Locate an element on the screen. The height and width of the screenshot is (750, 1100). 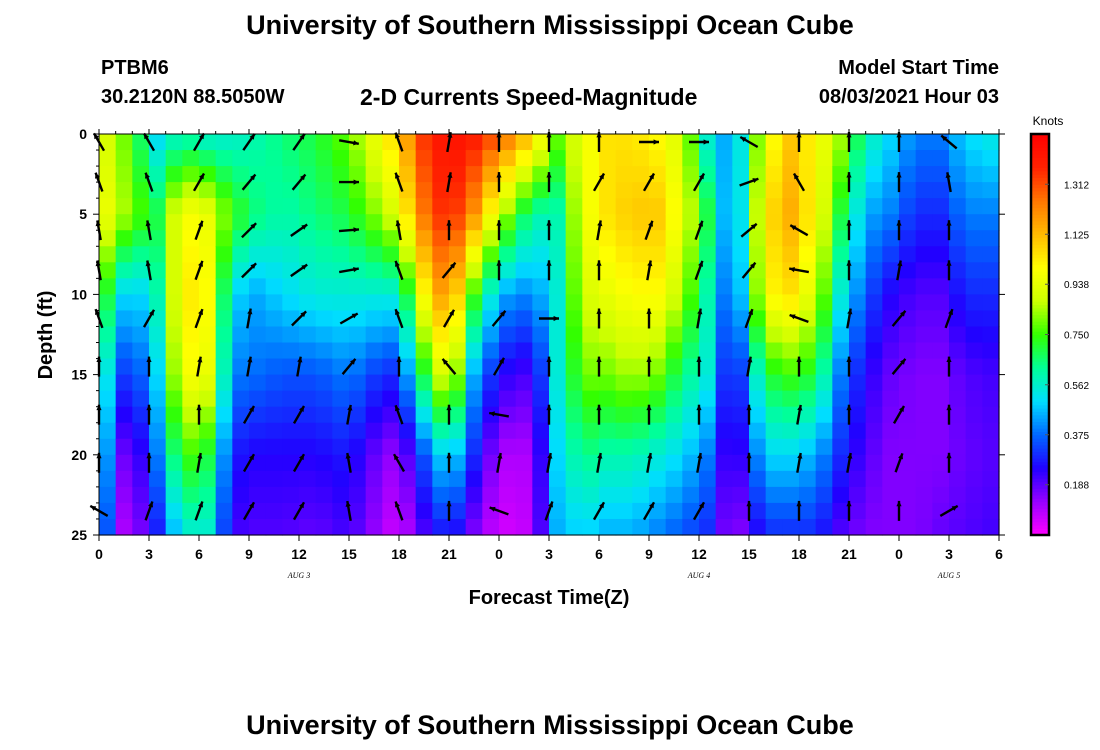
y-tick-label: 25 is located at coordinates (79, 535).